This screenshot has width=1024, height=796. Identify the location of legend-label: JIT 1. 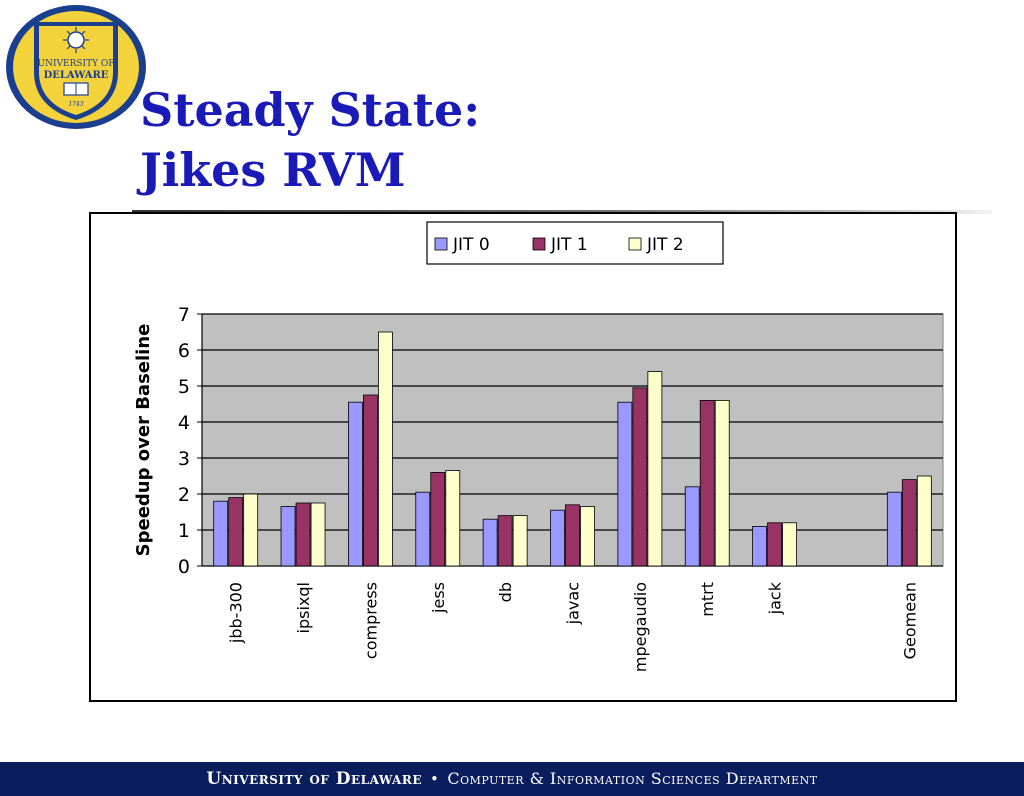
(569, 245).